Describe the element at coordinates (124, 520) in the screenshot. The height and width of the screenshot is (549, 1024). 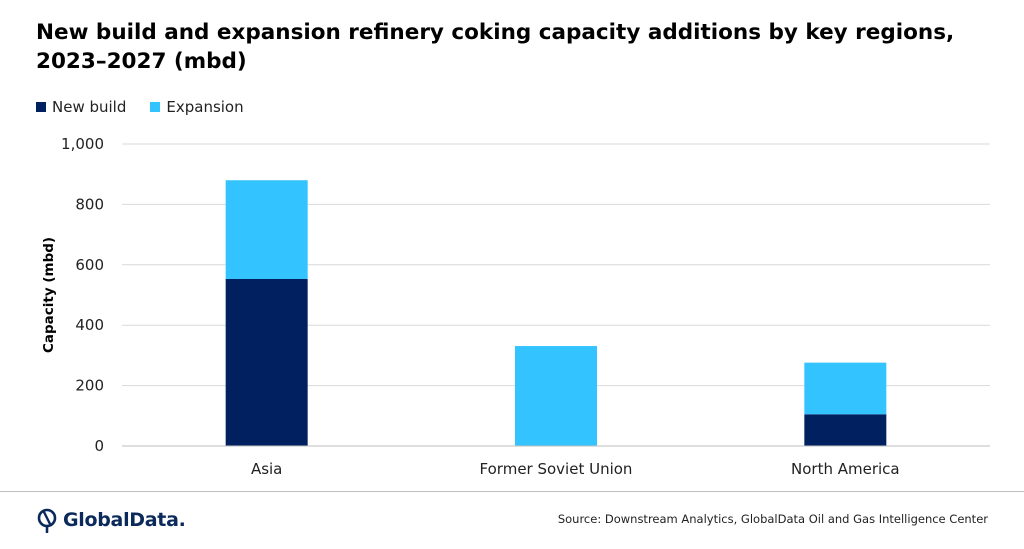
I see `globaldata-logo-text: GlobalData.` at that location.